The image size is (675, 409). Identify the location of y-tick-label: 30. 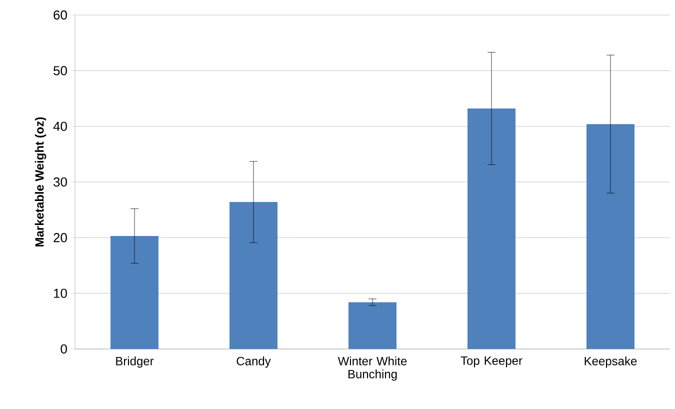
(60, 182).